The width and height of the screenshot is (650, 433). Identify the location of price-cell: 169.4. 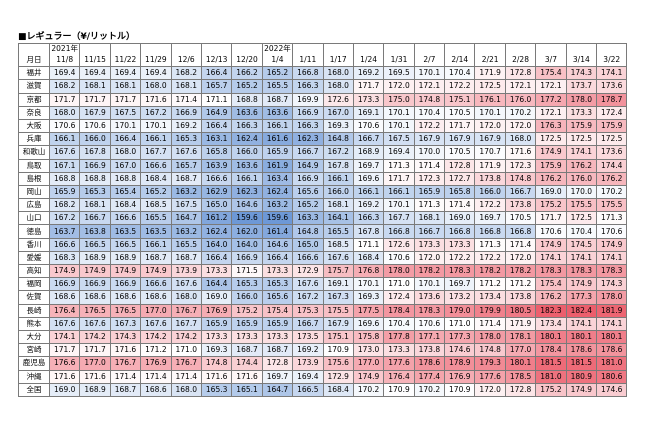
(95, 73).